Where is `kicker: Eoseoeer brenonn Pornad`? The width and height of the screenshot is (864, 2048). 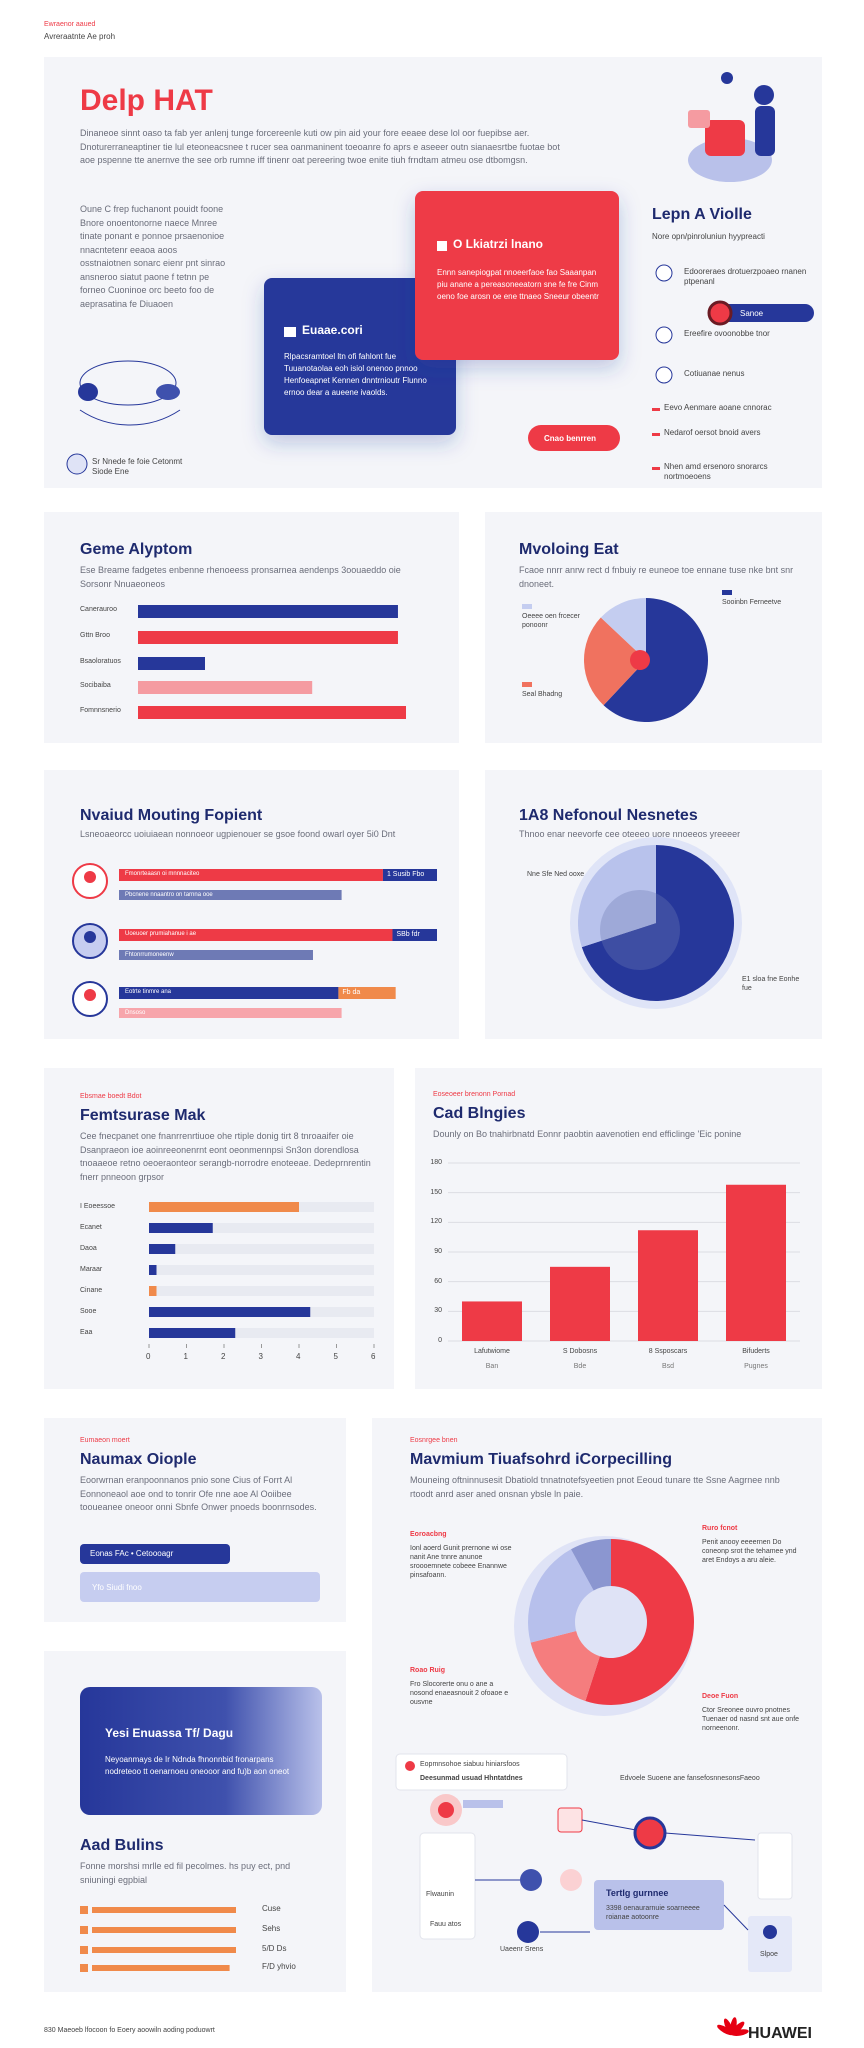
kicker: Eoseoeer brenonn Pornad is located at coordinates (474, 1094).